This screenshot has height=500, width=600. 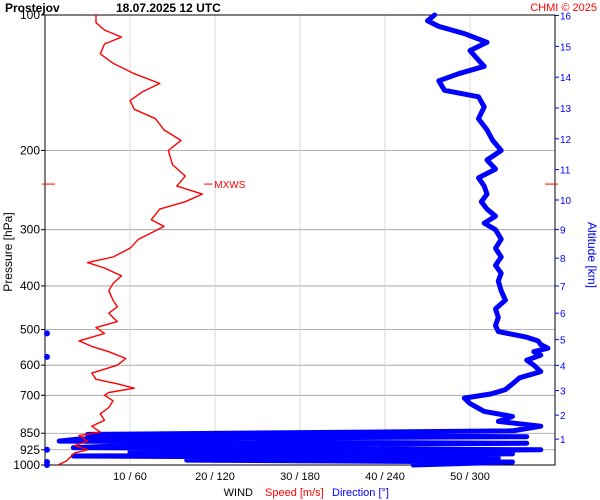 What do you see at coordinates (294, 493) in the screenshot?
I see `speed-axis-label: Speed [m/s]` at bounding box center [294, 493].